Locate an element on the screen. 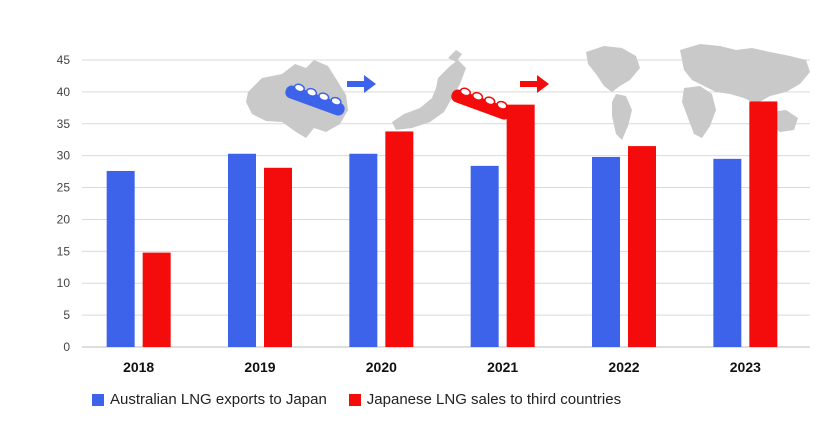 Image resolution: width=838 pixels, height=423 pixels. x-category-label: 2023 is located at coordinates (745, 367).